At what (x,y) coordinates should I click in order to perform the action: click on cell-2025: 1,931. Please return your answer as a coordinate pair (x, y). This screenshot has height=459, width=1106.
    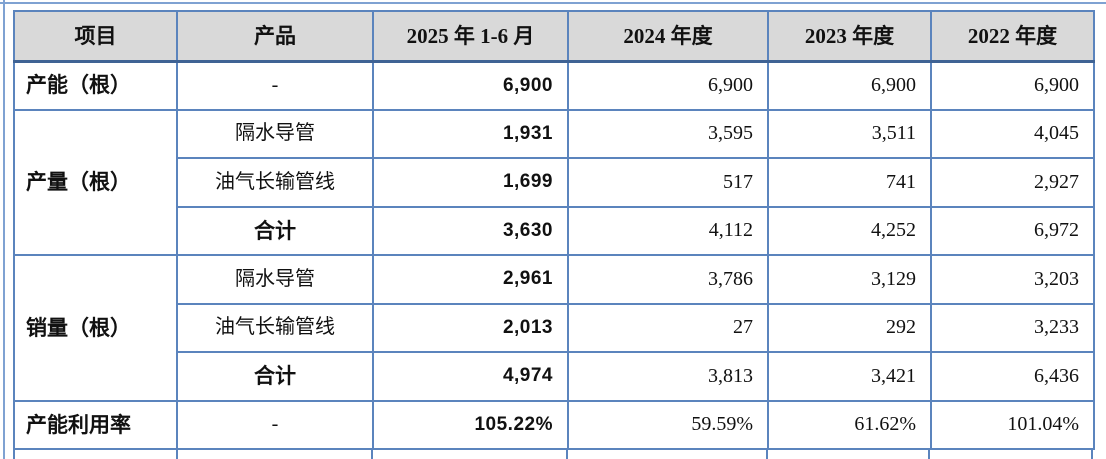
    Looking at the image, I should click on (470, 133).